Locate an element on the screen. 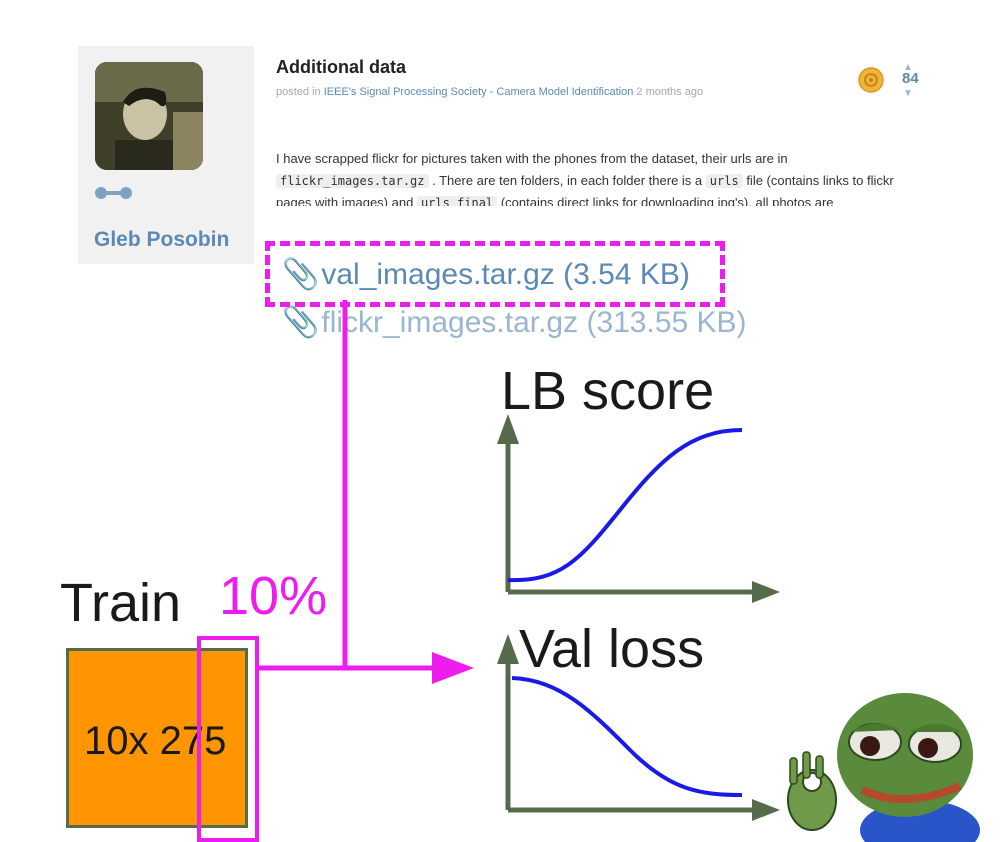 This screenshot has width=1002, height=842. attachment-val-images: 📎val_images.tar.gz (3.54 KB) is located at coordinates (486, 274).